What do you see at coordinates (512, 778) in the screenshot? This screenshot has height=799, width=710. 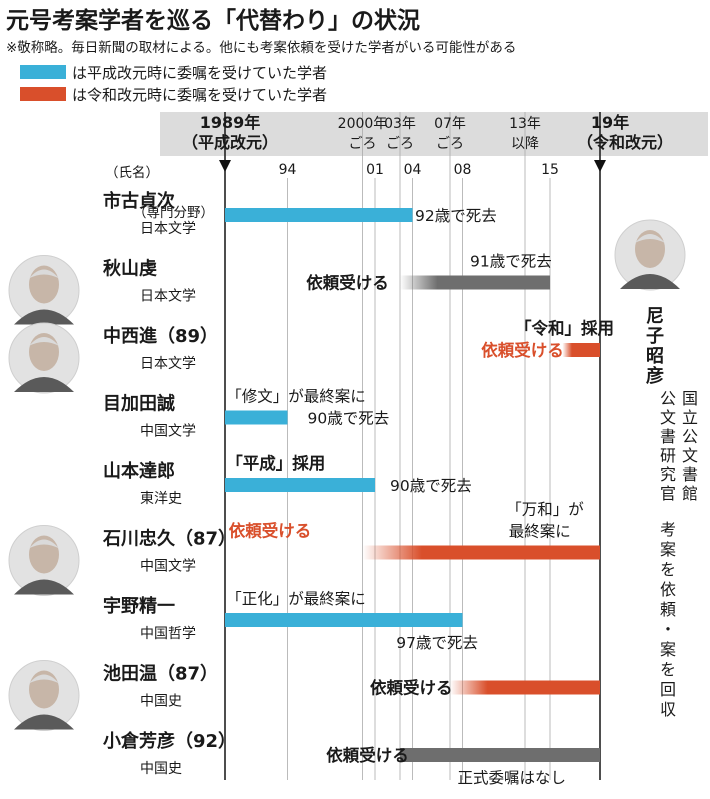 I see `bar-annotation: 正式委嘱はなし` at bounding box center [512, 778].